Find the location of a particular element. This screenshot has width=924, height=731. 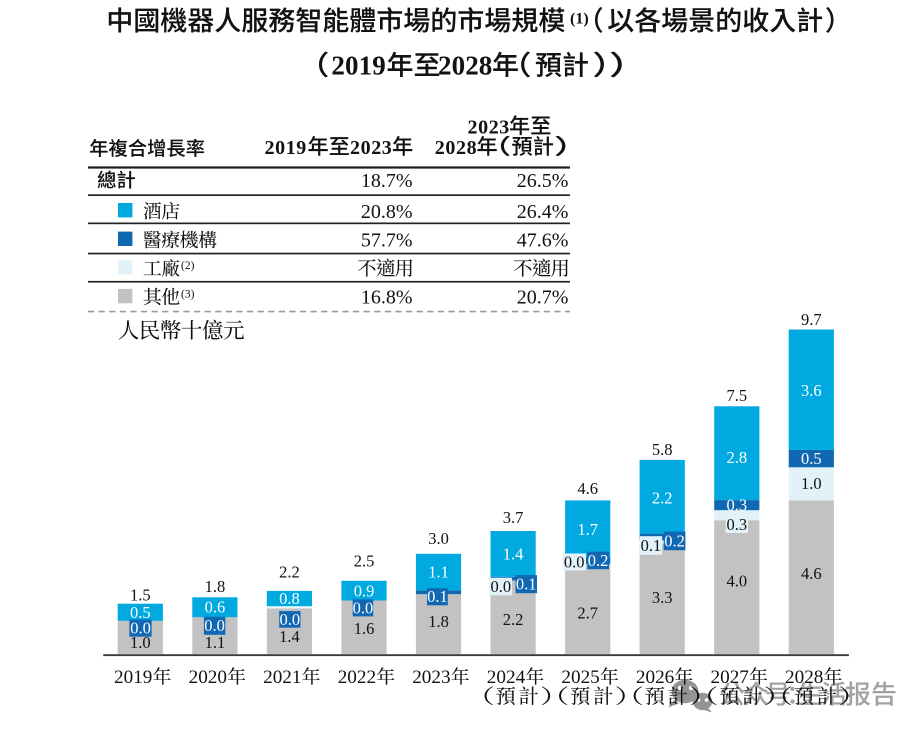

svg-text: 3.3 is located at coordinates (662, 597).